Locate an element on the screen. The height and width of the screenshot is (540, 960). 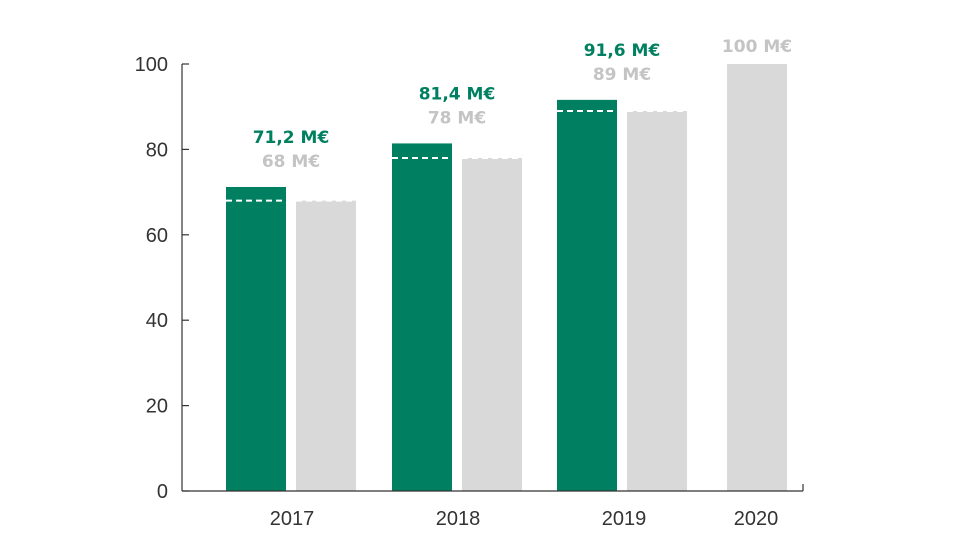
y-ticks-layer: 0 20 40 60 80 100 is located at coordinates (162, 278).